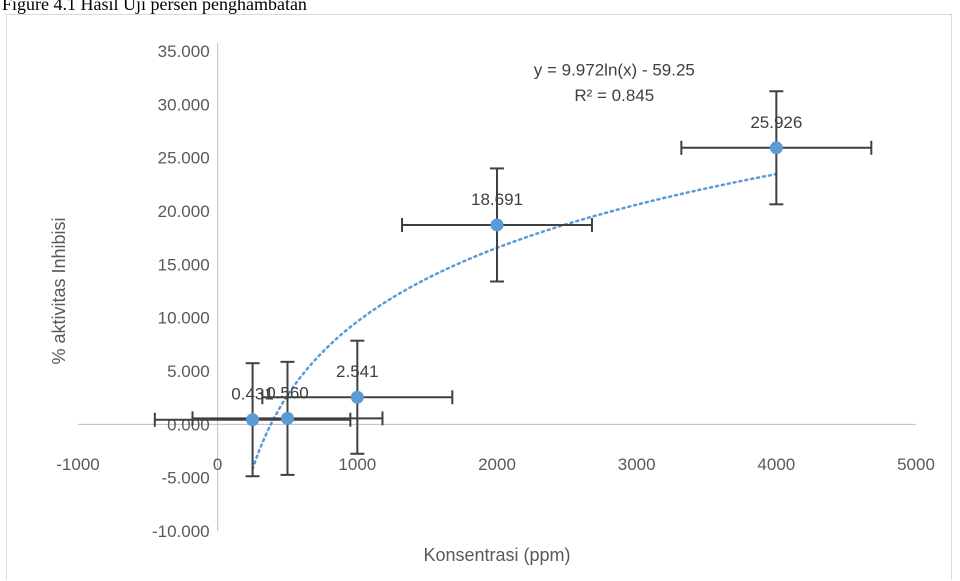 The image size is (960, 581). What do you see at coordinates (184, 158) in the screenshot?
I see `y-tick-label: 25.000` at bounding box center [184, 158].